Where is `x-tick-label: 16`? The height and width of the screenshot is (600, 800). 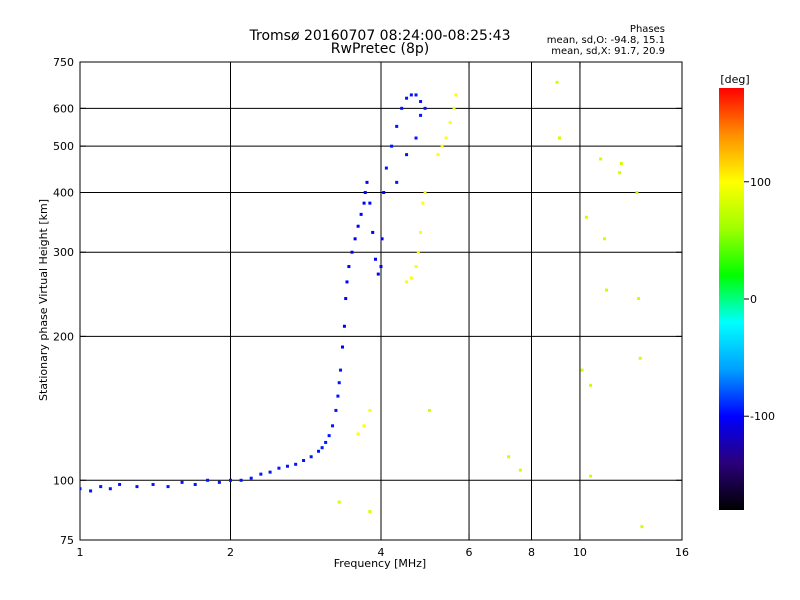
x-tick-label: 16 is located at coordinates (682, 552).